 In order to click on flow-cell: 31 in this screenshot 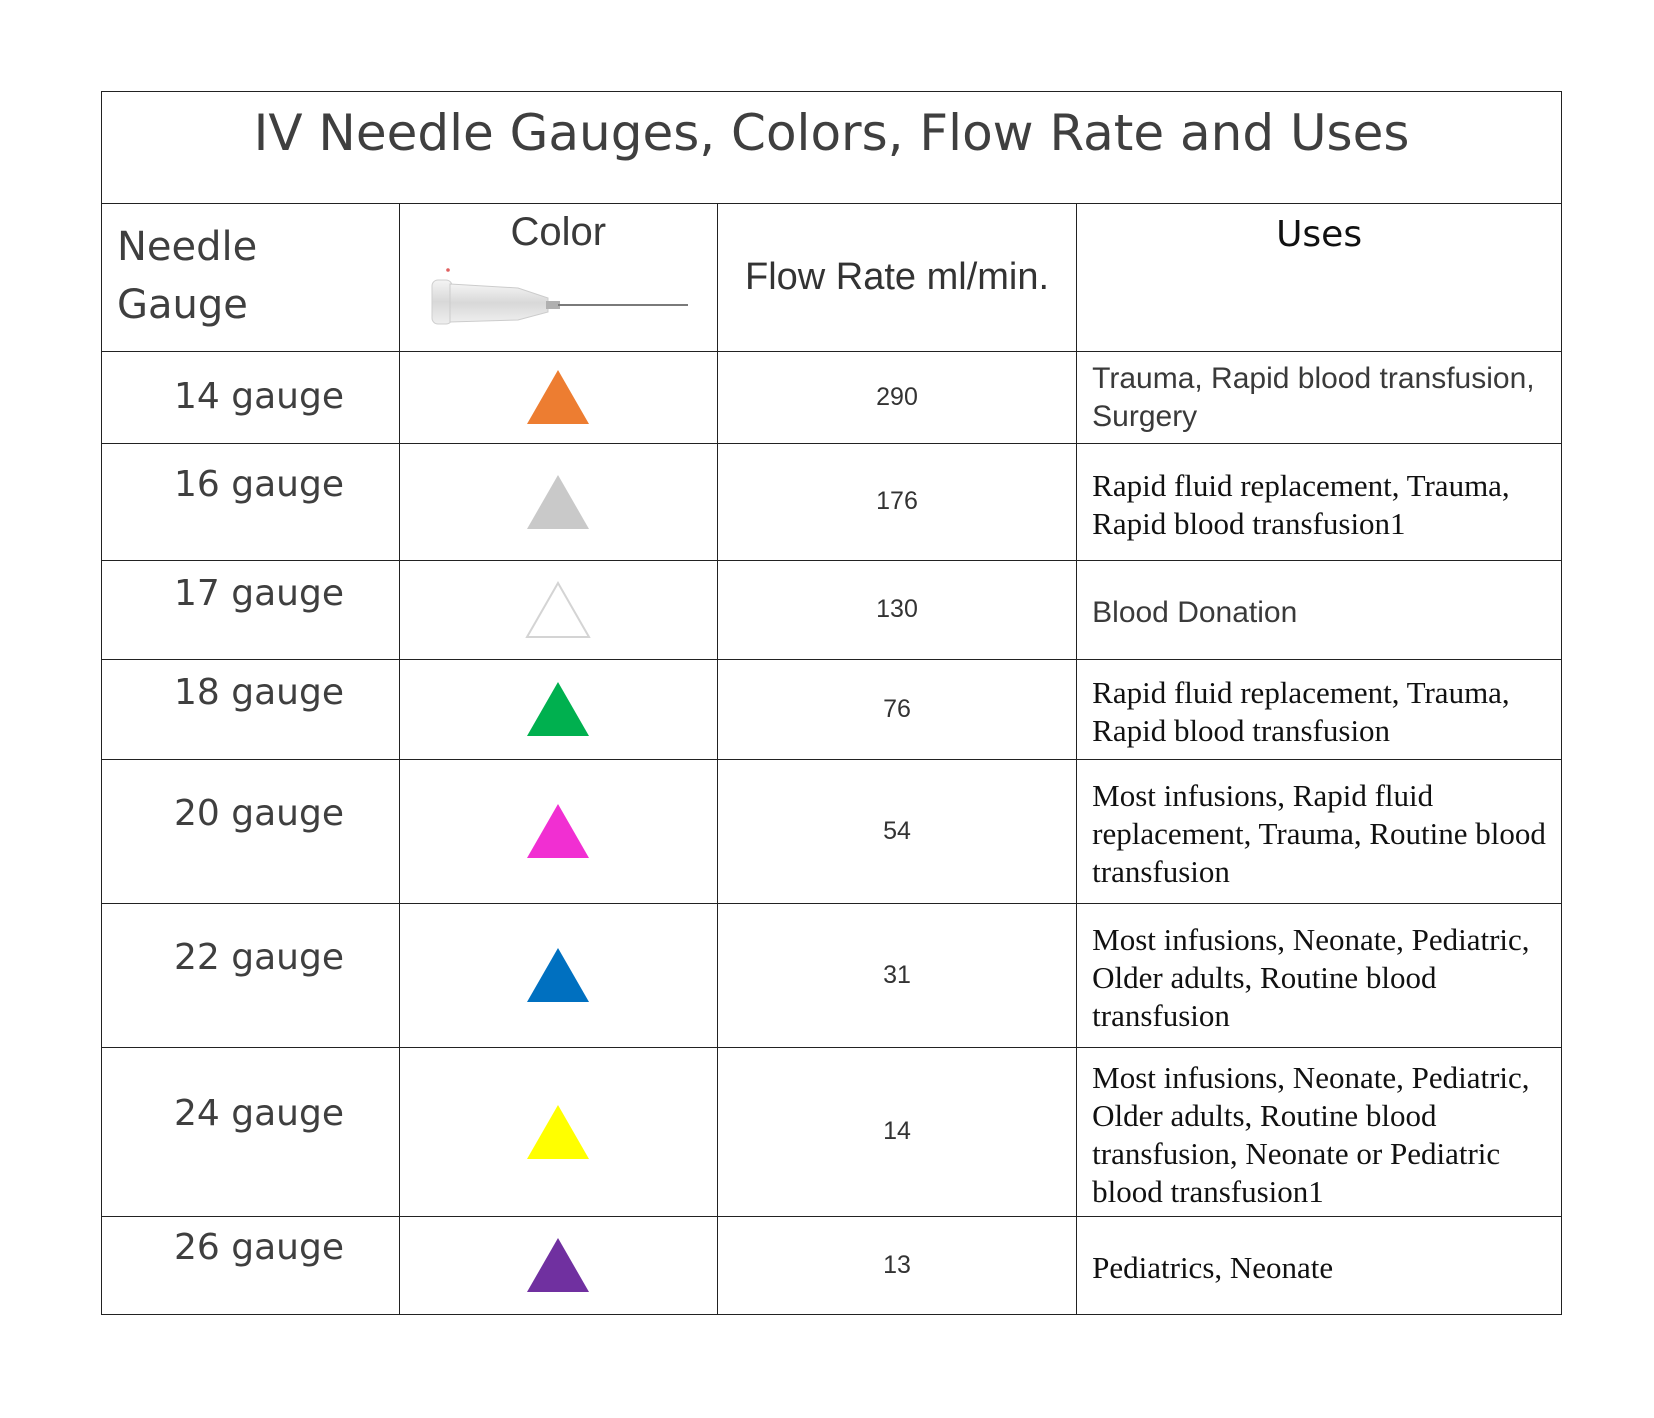, I will do `click(897, 975)`.